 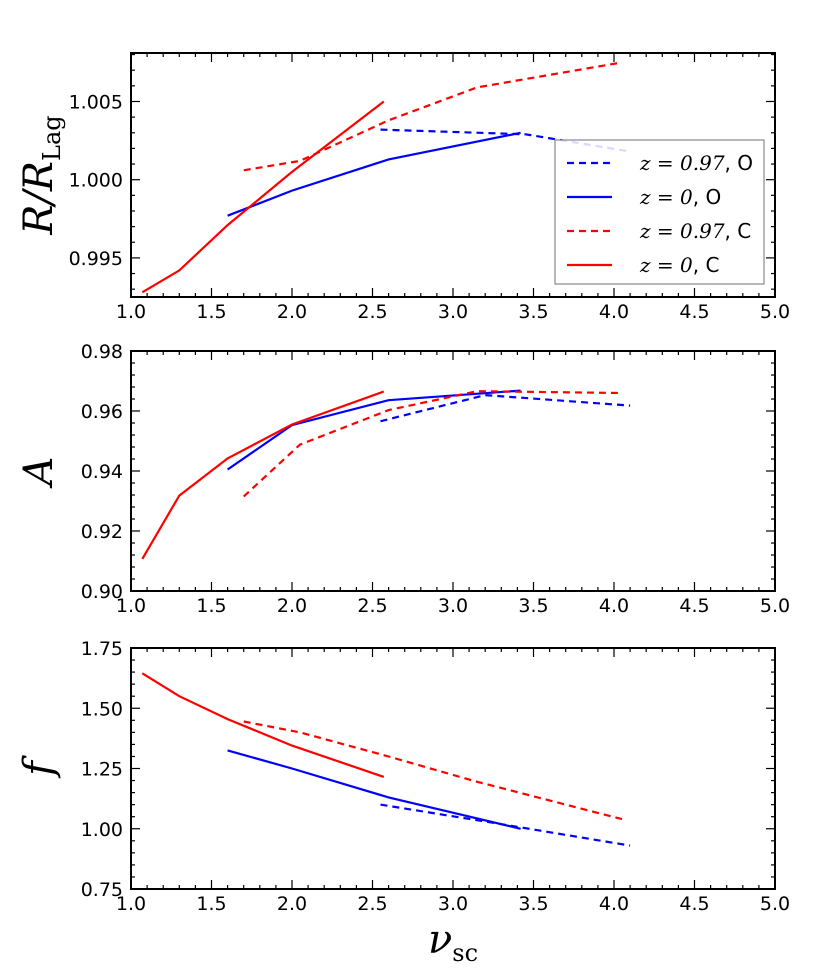 What do you see at coordinates (102, 412) in the screenshot?
I see `y-tick-label: 0.96` at bounding box center [102, 412].